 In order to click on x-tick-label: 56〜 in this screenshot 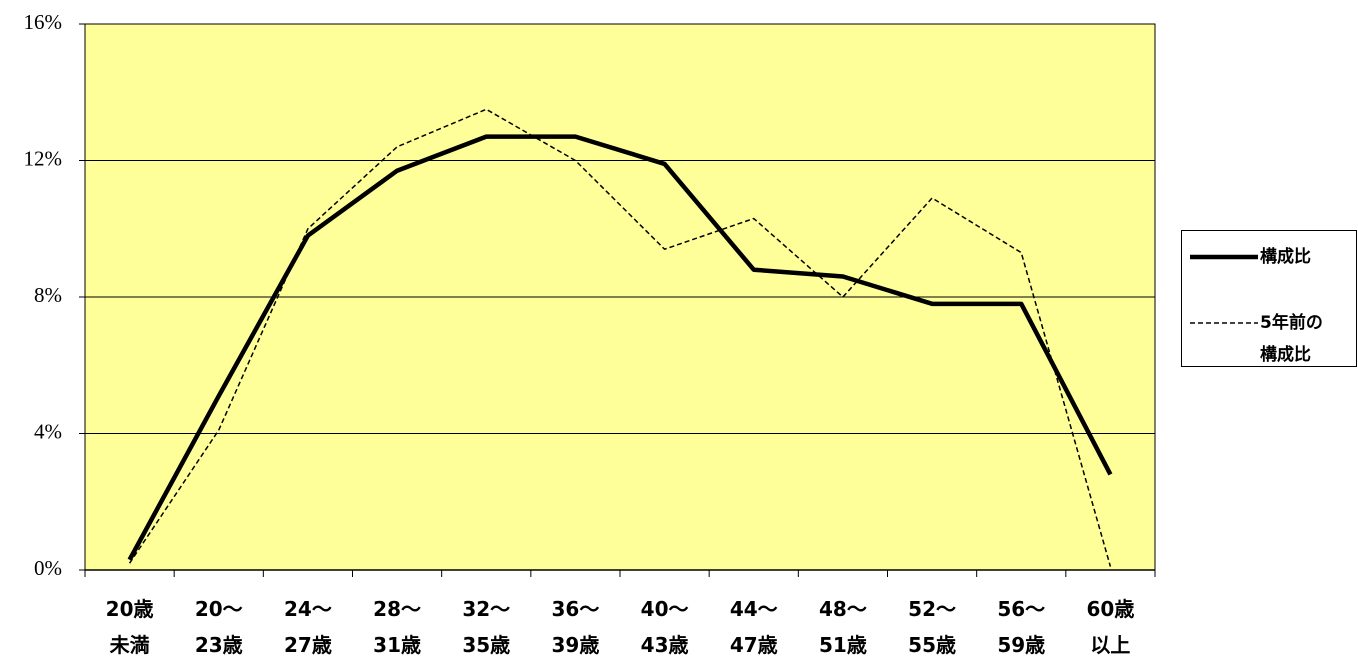, I will do `click(1021, 609)`.